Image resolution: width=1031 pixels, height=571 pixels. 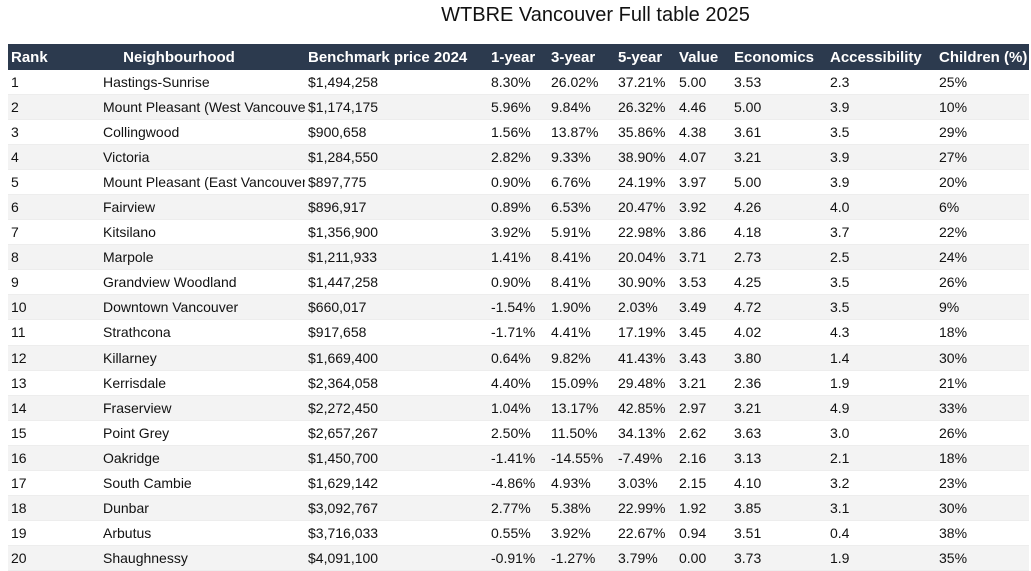 What do you see at coordinates (396, 83) in the screenshot?
I see `benchmark-price-cell: $1,494,258` at bounding box center [396, 83].